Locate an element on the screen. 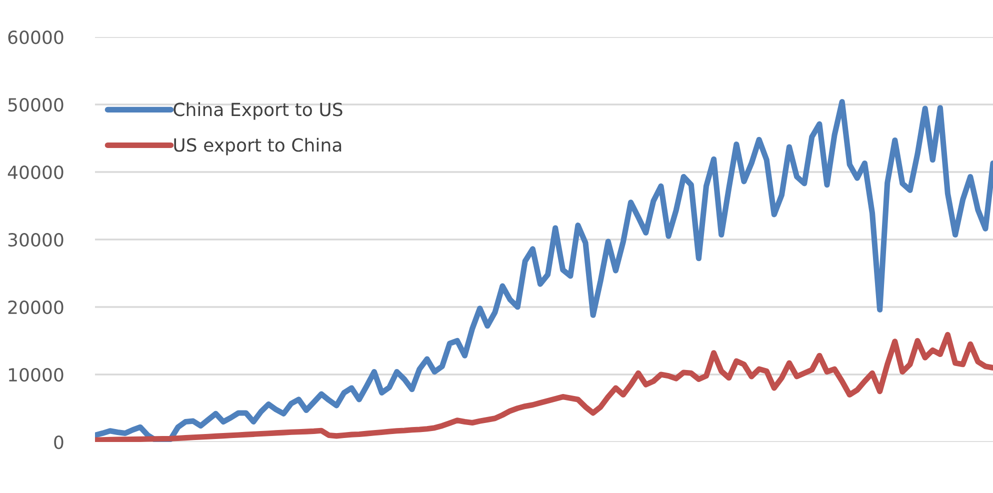 The height and width of the screenshot is (493, 993). legend-label: China Export to US is located at coordinates (258, 111).